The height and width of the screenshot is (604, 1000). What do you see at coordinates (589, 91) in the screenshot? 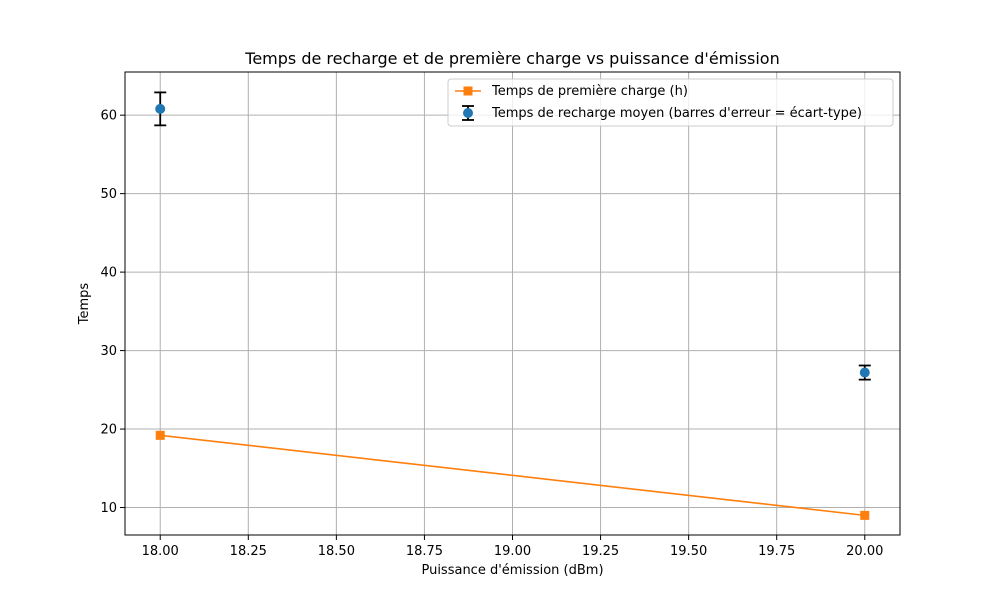
I see `legend-label-line-series: Temps de première charge (h)` at bounding box center [589, 91].